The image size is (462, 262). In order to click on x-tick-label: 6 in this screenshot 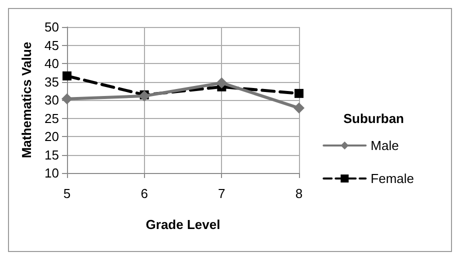, I will do `click(144, 193)`.